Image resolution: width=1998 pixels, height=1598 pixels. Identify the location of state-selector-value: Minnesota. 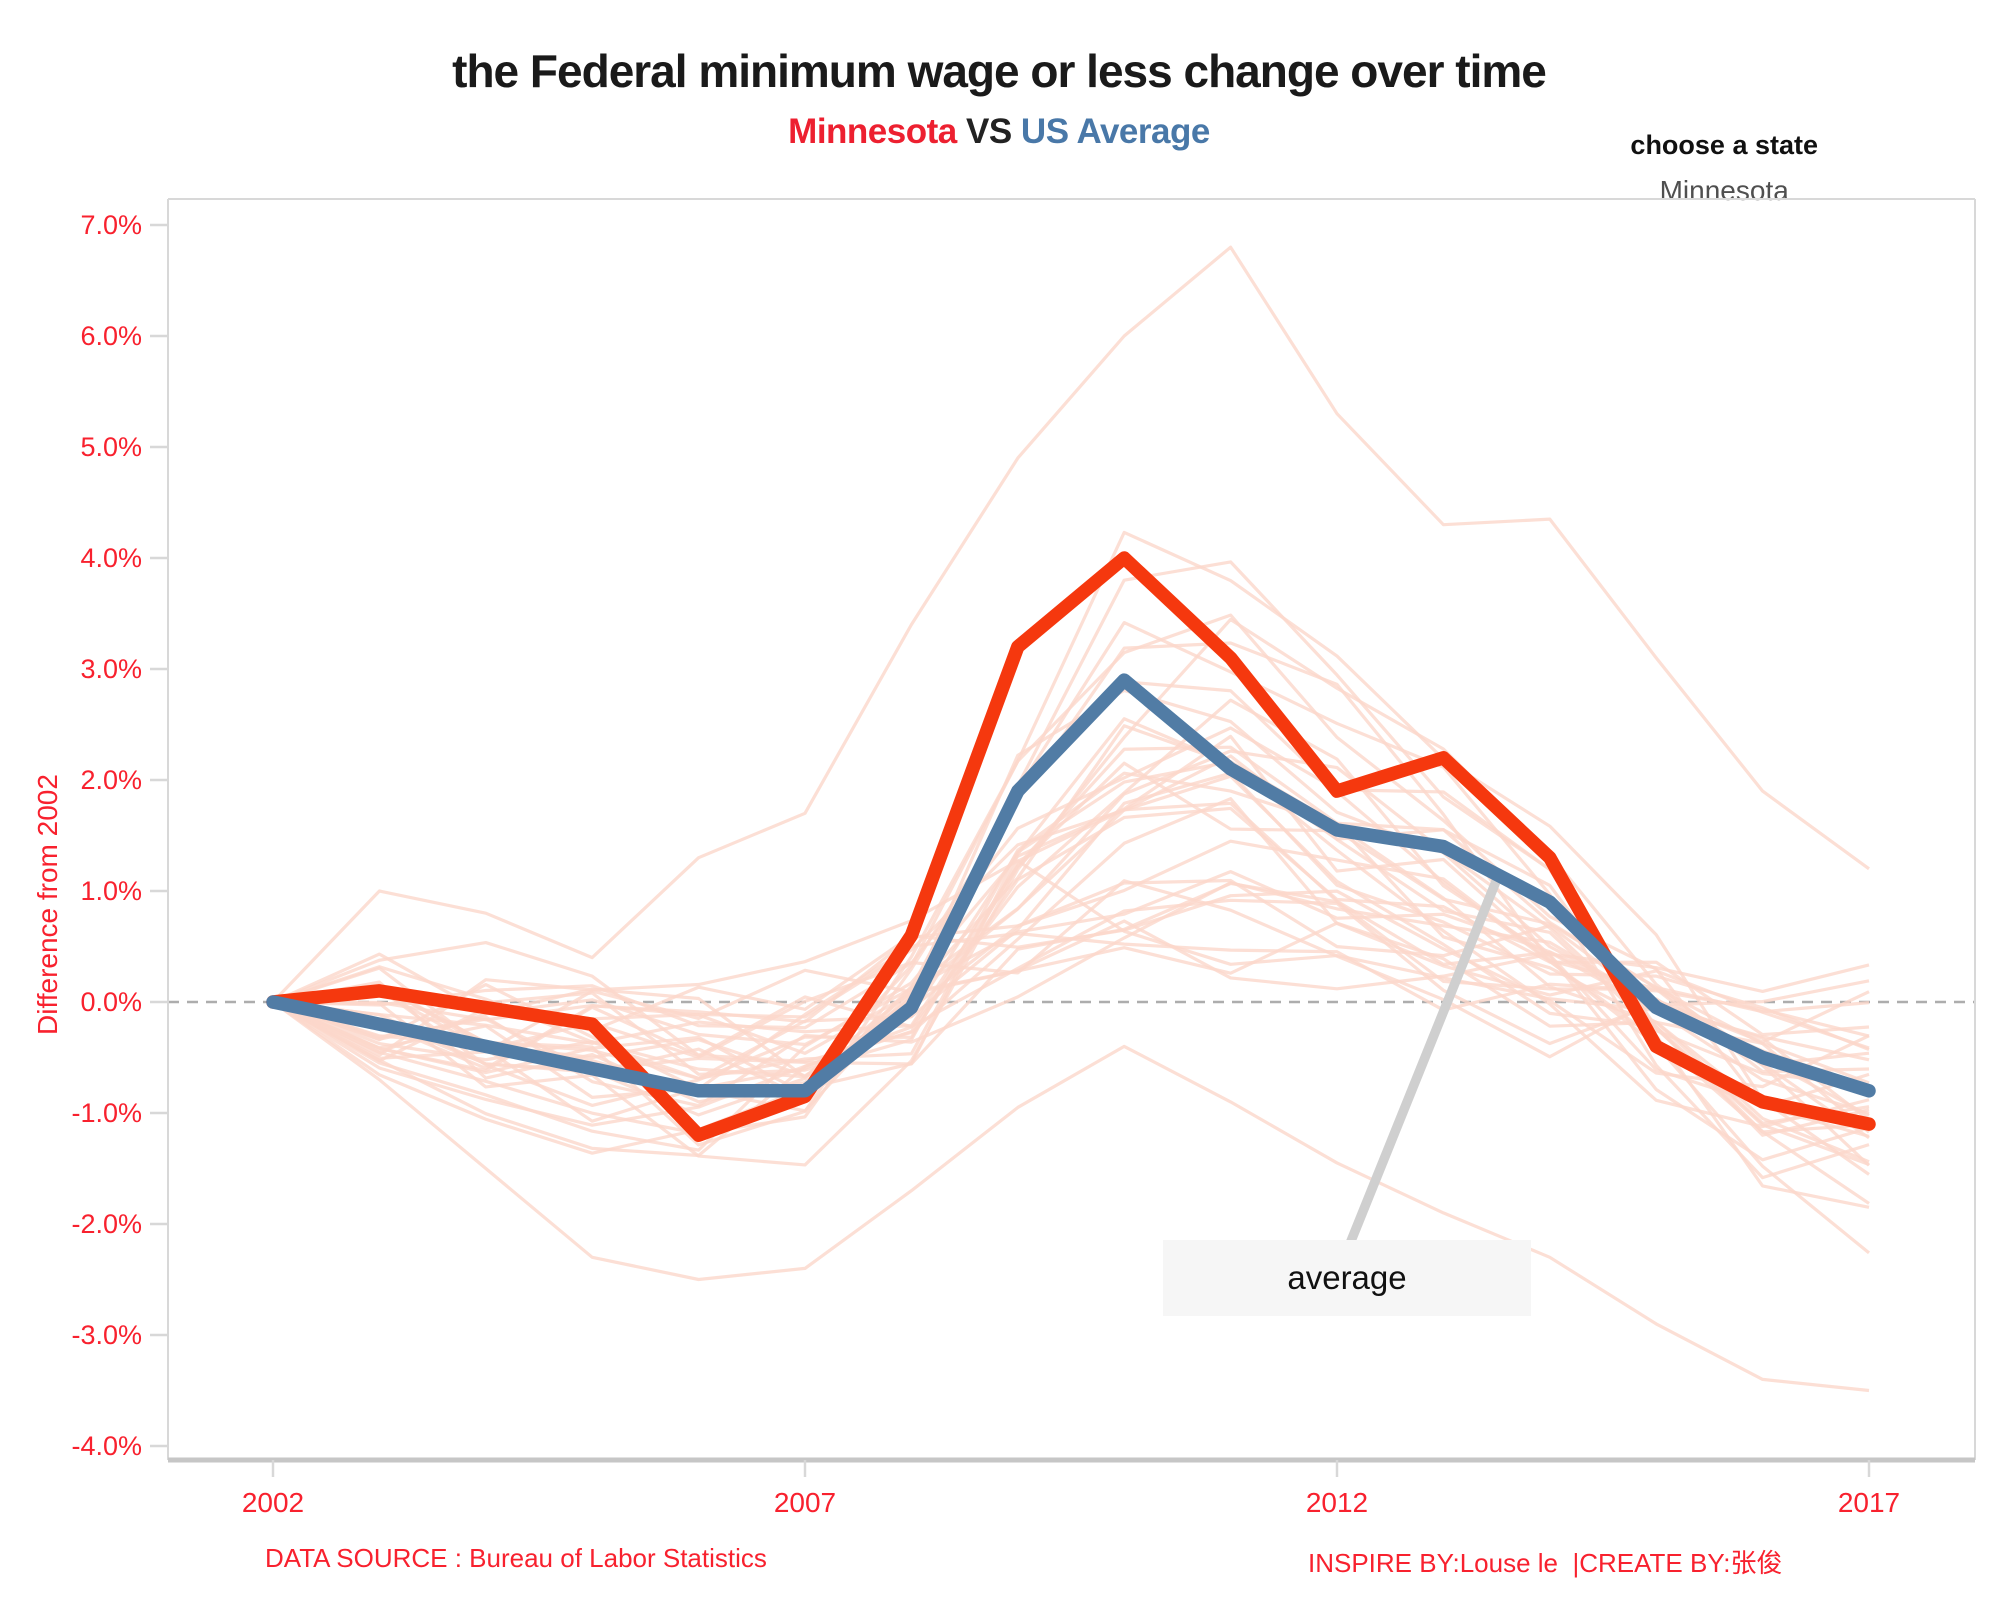
(1724, 190).